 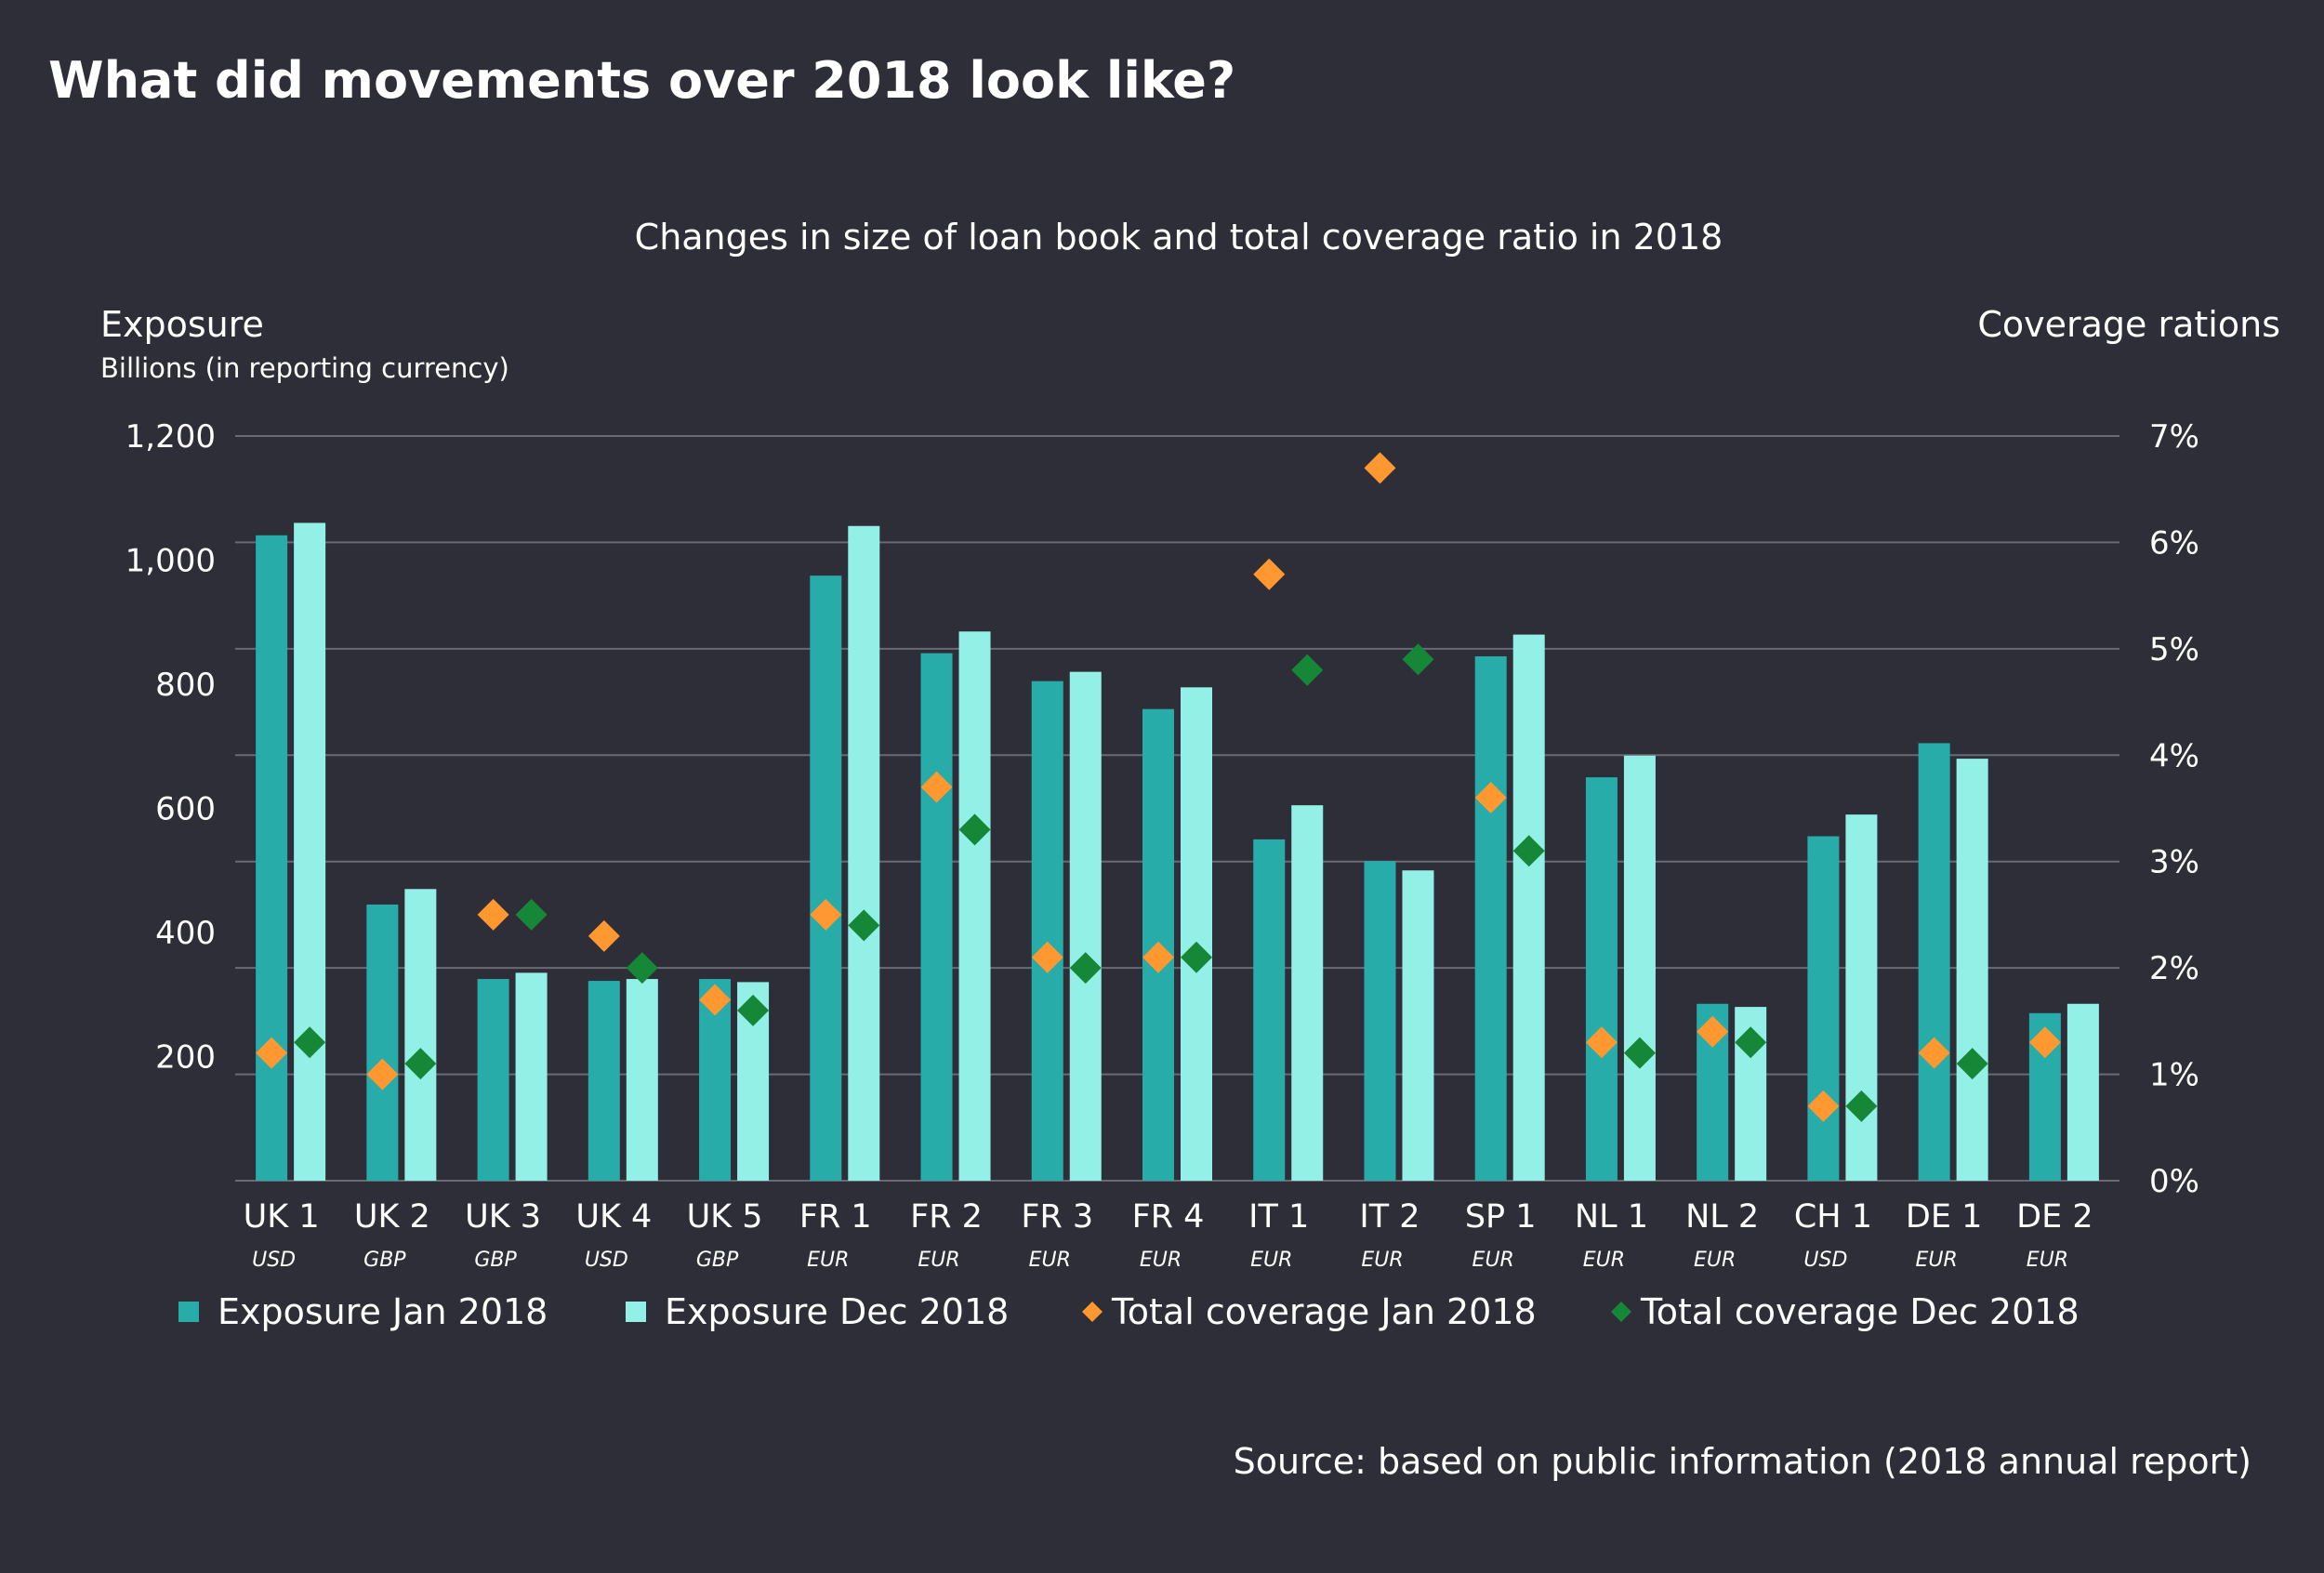 What do you see at coordinates (392, 1217) in the screenshot?
I see `category-label: UK 2` at bounding box center [392, 1217].